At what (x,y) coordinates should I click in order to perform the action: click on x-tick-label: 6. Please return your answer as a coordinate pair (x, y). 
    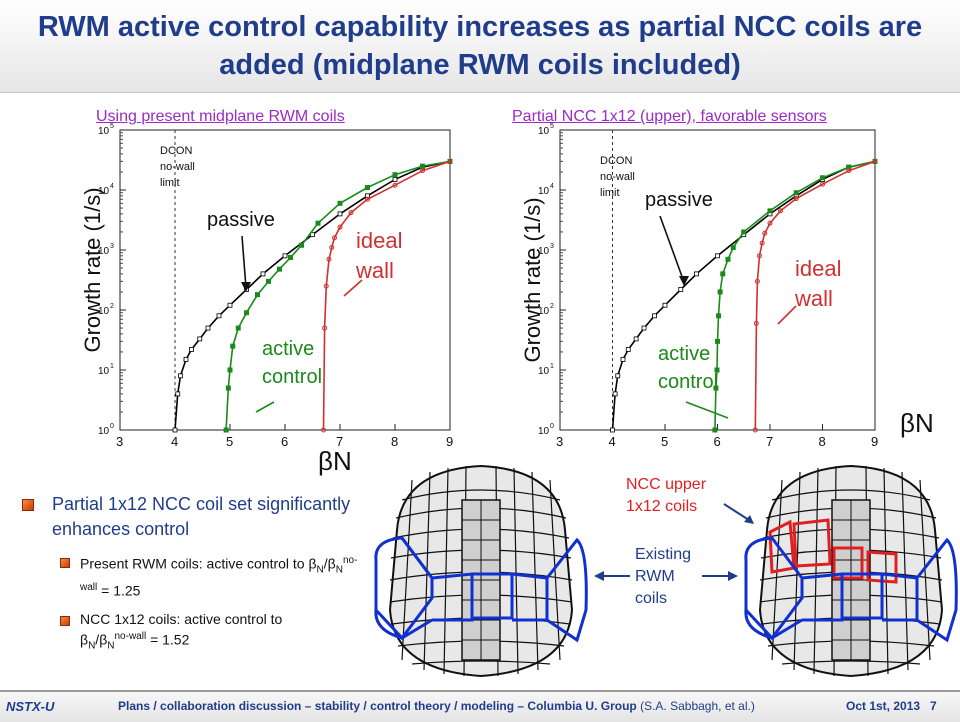
    Looking at the image, I should click on (717, 441).